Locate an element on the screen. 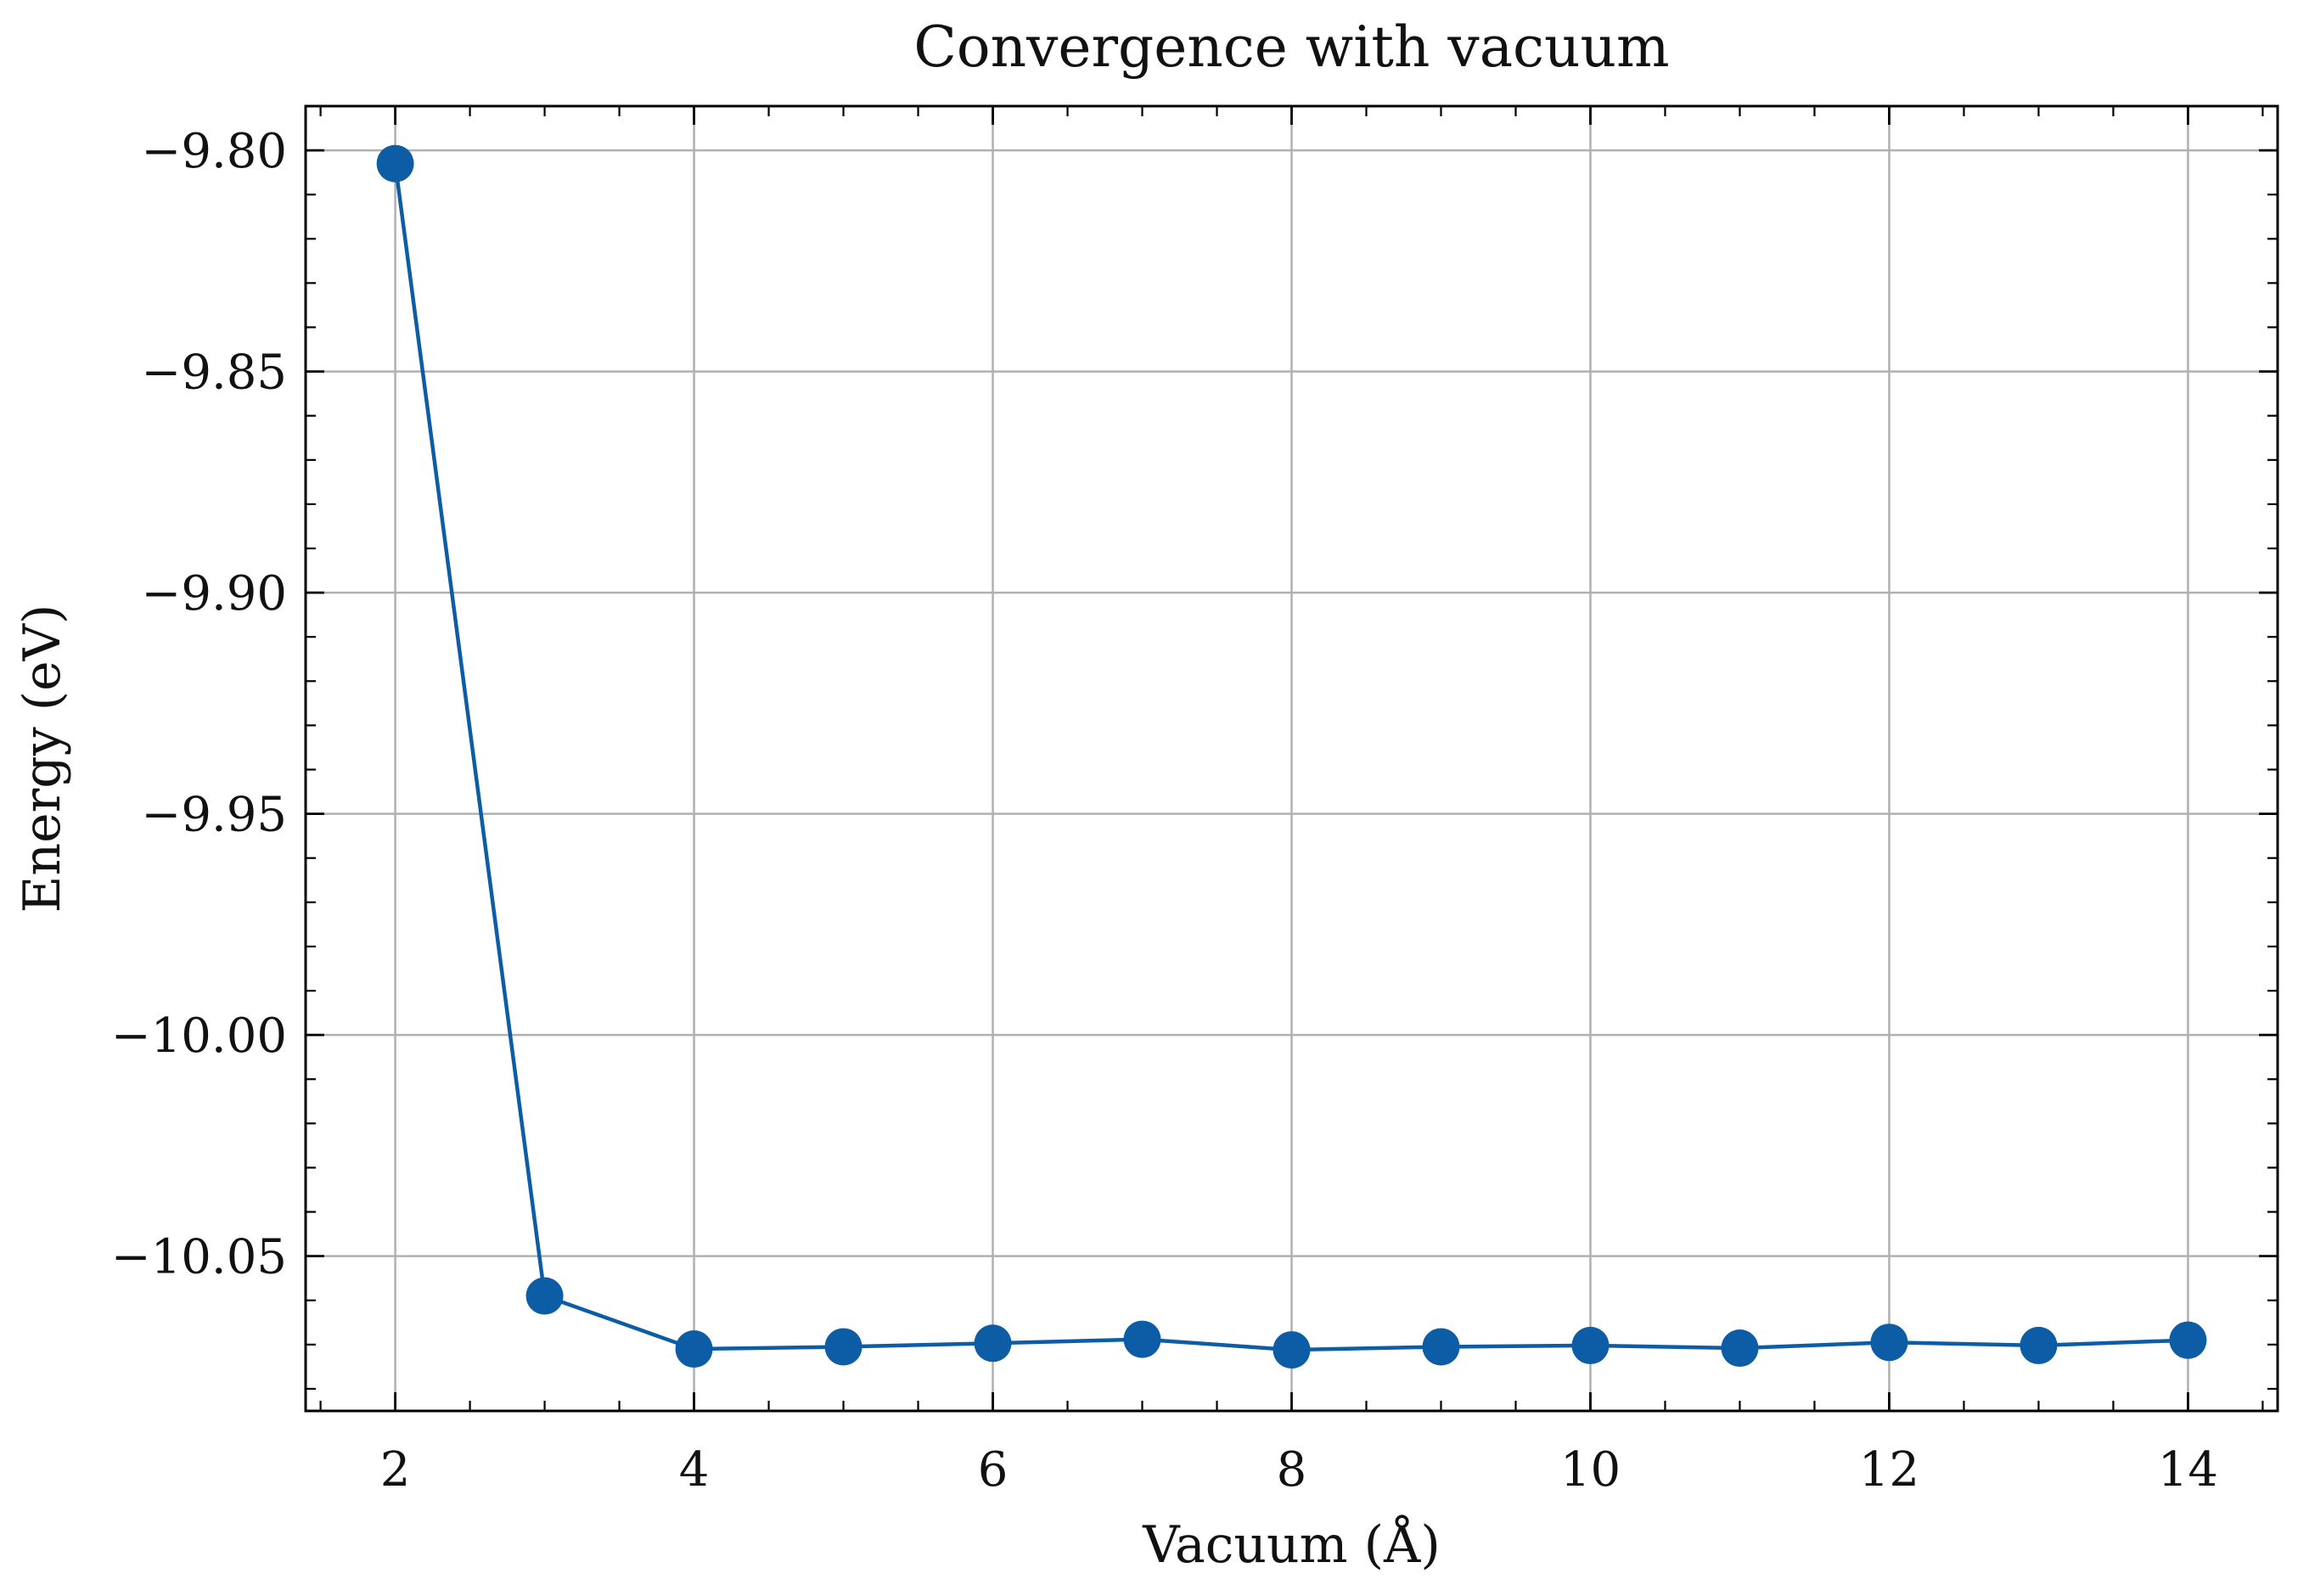  x-tick-label: 6 is located at coordinates (993, 1470).